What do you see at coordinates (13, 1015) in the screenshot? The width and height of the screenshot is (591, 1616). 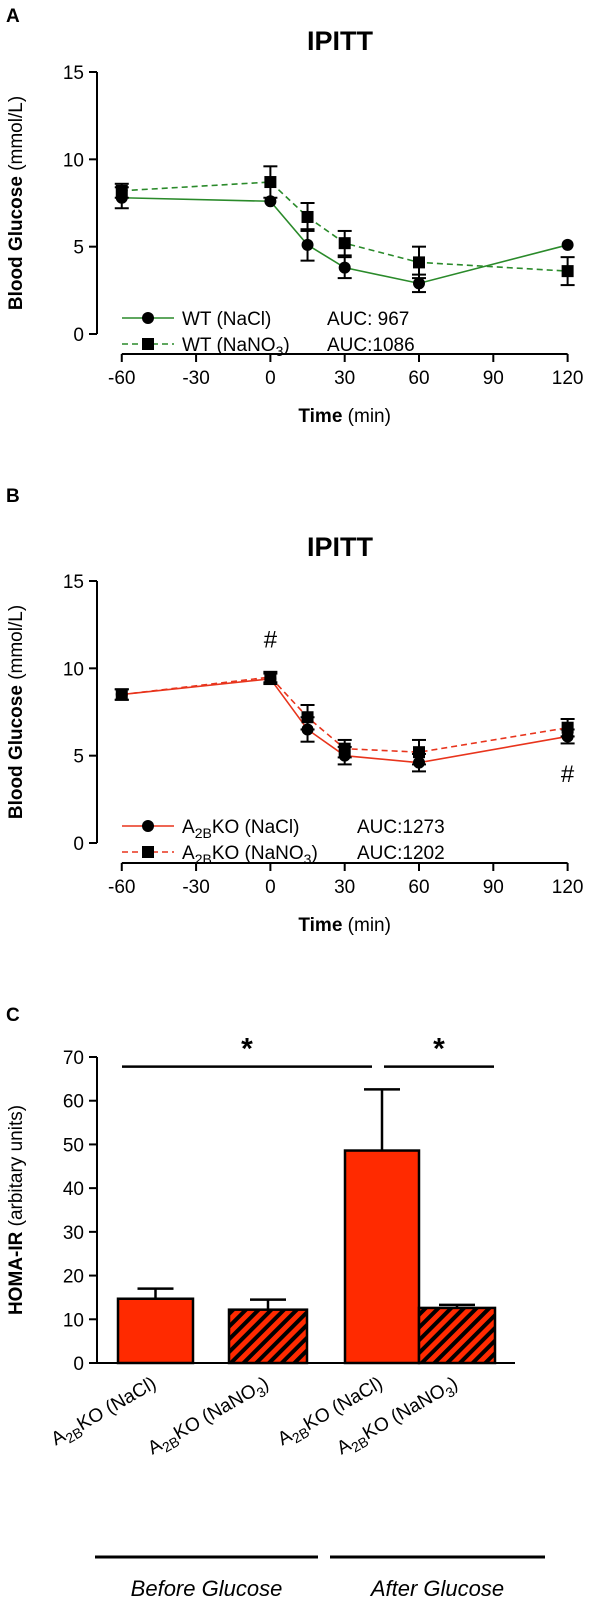 I see `panel-letter: C` at bounding box center [13, 1015].